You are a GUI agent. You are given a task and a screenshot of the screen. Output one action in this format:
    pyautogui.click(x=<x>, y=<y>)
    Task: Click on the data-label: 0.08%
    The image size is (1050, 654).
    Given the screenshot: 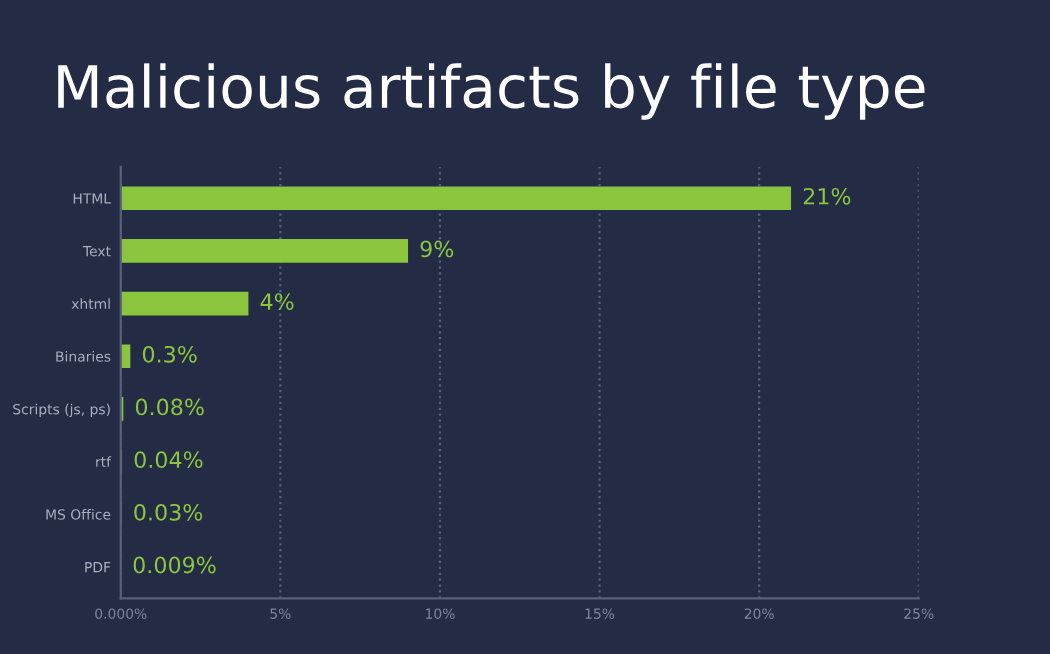 What is the action you would take?
    pyautogui.click(x=169, y=407)
    